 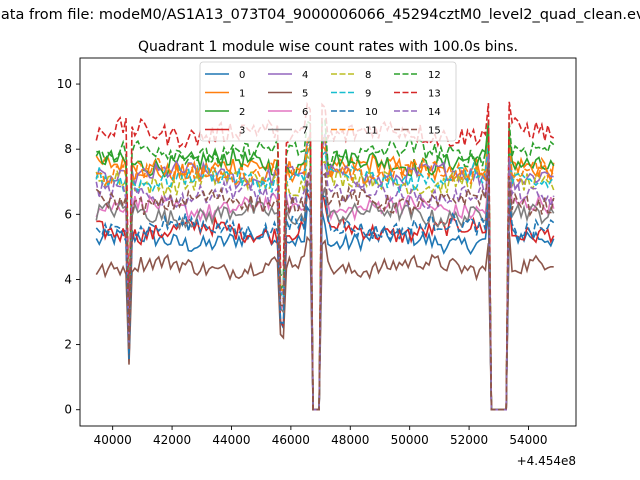 What do you see at coordinates (113, 440) in the screenshot?
I see `x-tick-label: 40000` at bounding box center [113, 440].